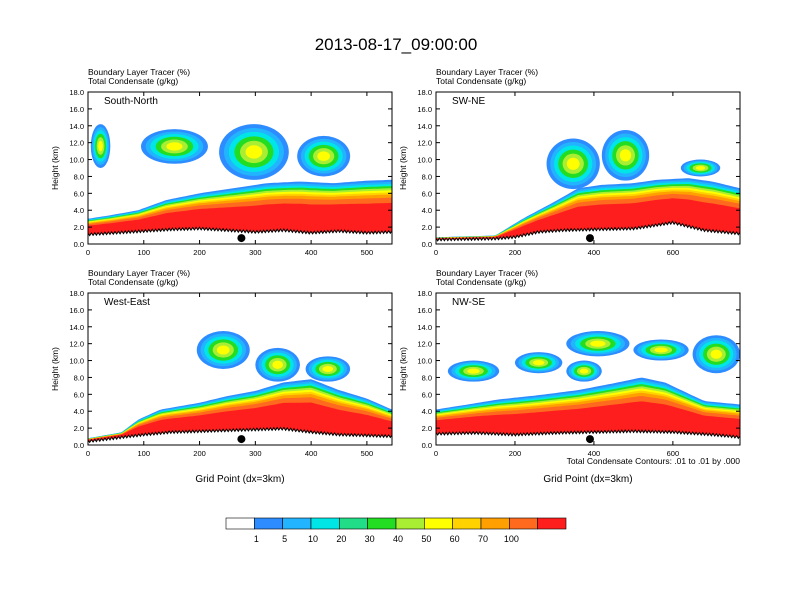  I want to click on panel-label: NW-SE, so click(468, 302).